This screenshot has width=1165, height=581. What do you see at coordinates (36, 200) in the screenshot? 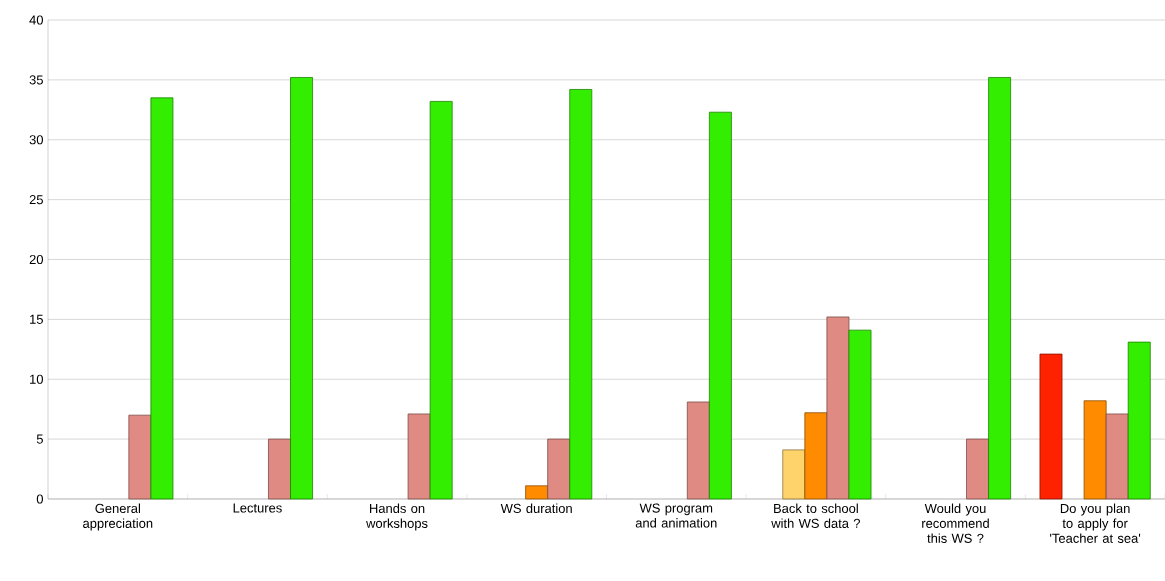
I see `y-tick-label: 25` at bounding box center [36, 200].